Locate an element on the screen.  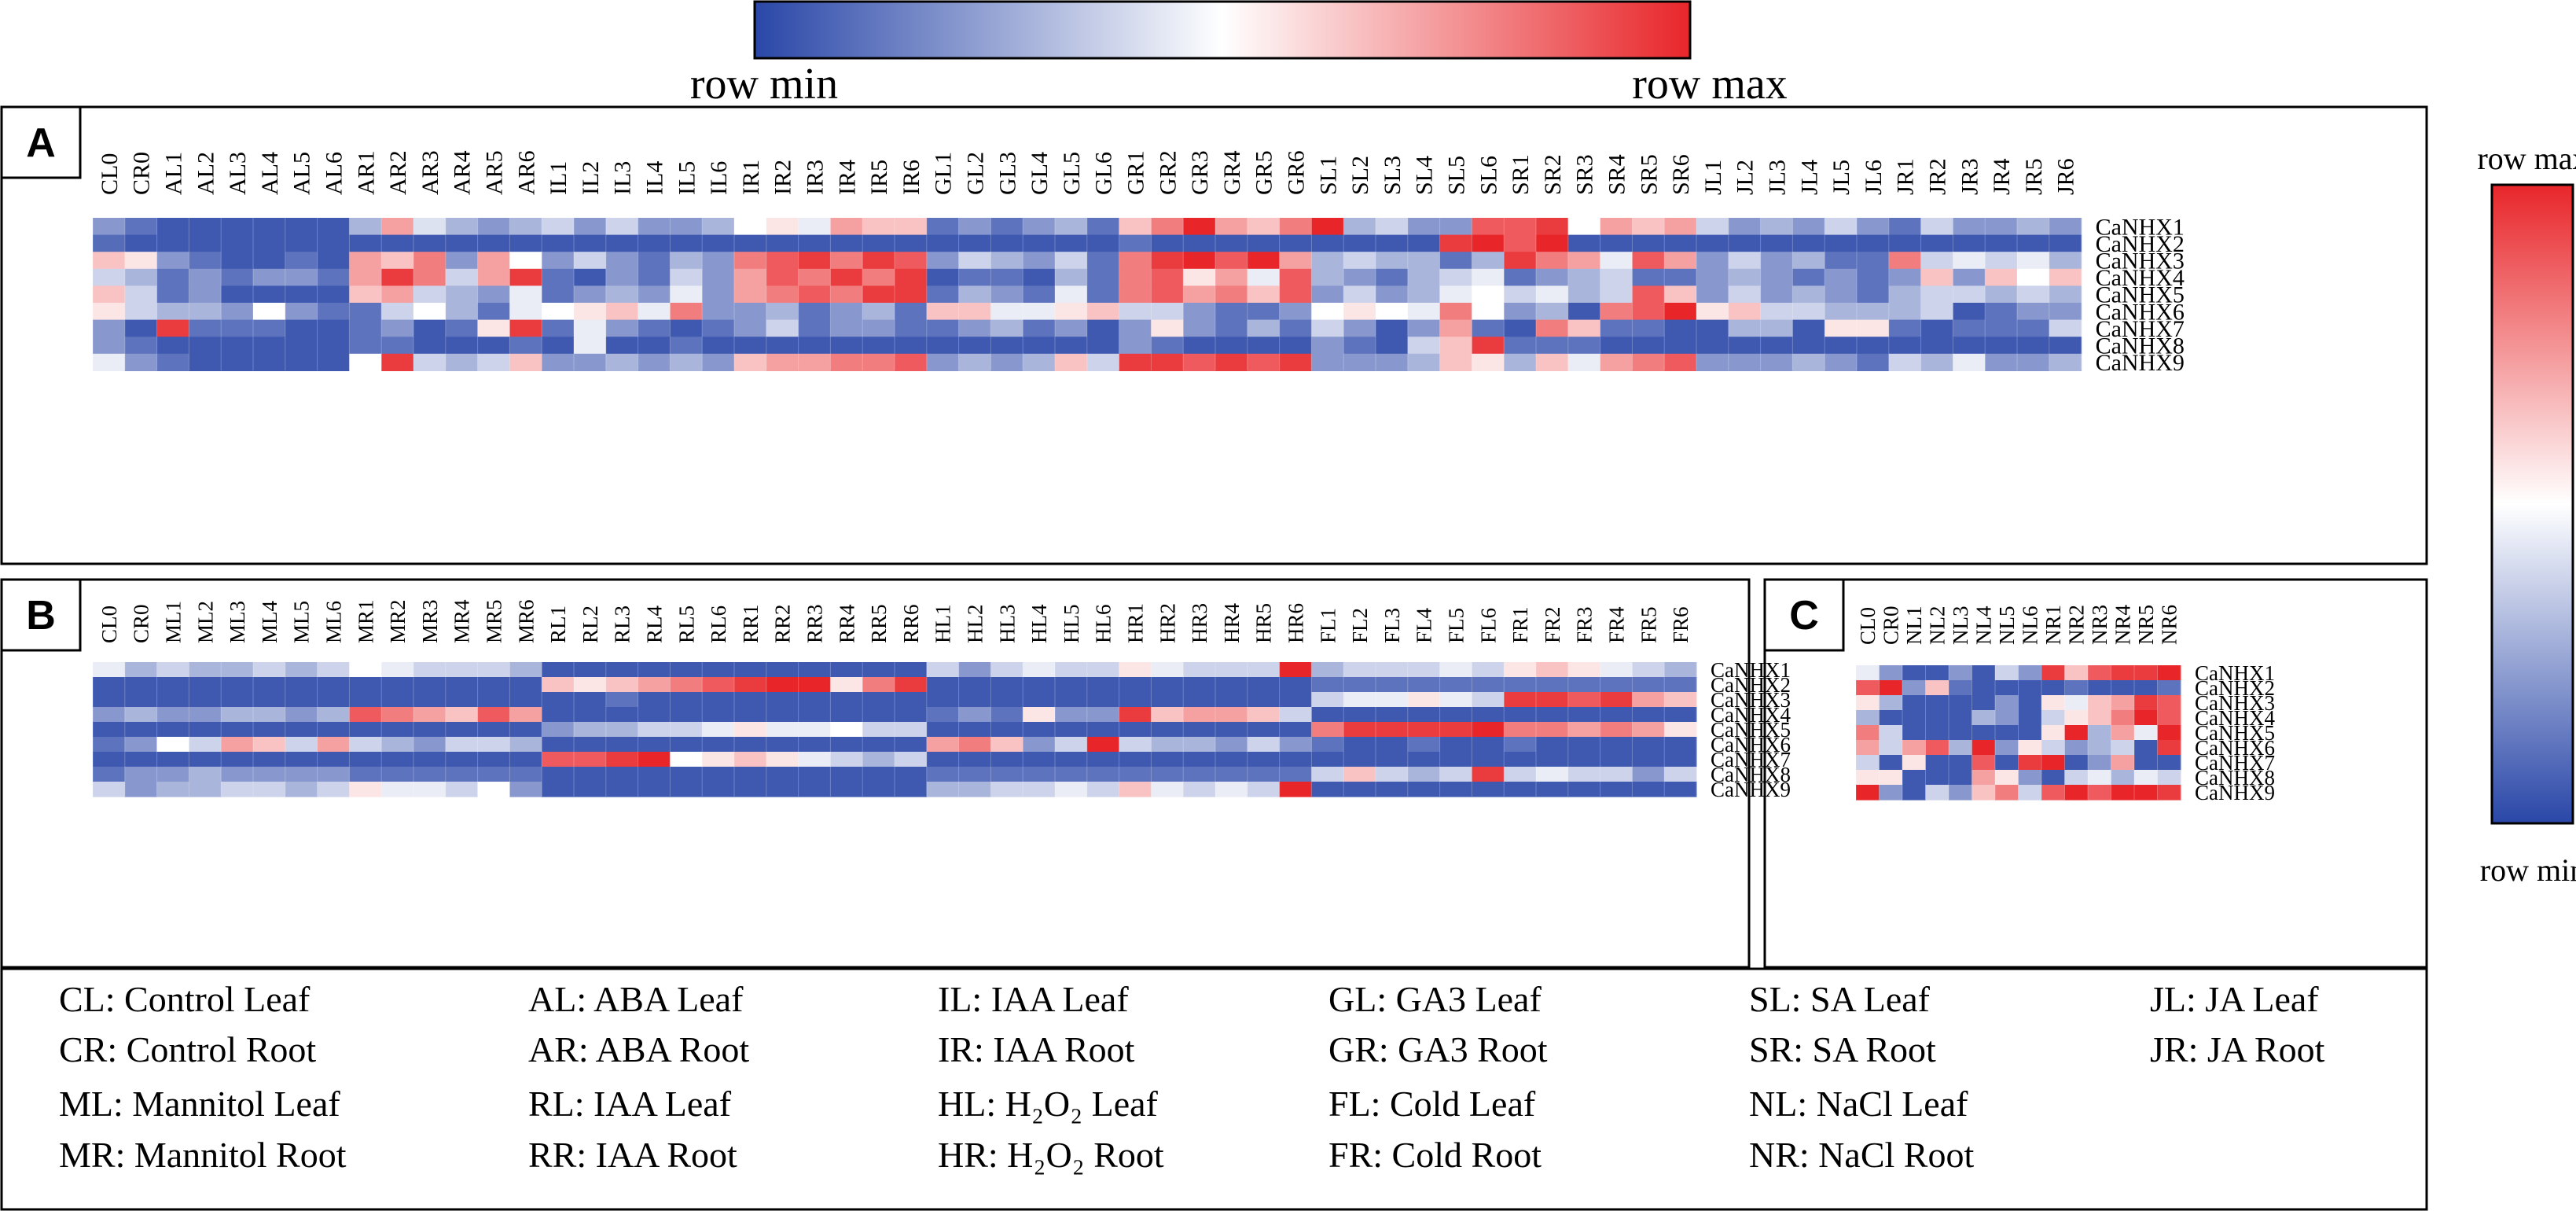
column-label: ML6 is located at coordinates (333, 622).